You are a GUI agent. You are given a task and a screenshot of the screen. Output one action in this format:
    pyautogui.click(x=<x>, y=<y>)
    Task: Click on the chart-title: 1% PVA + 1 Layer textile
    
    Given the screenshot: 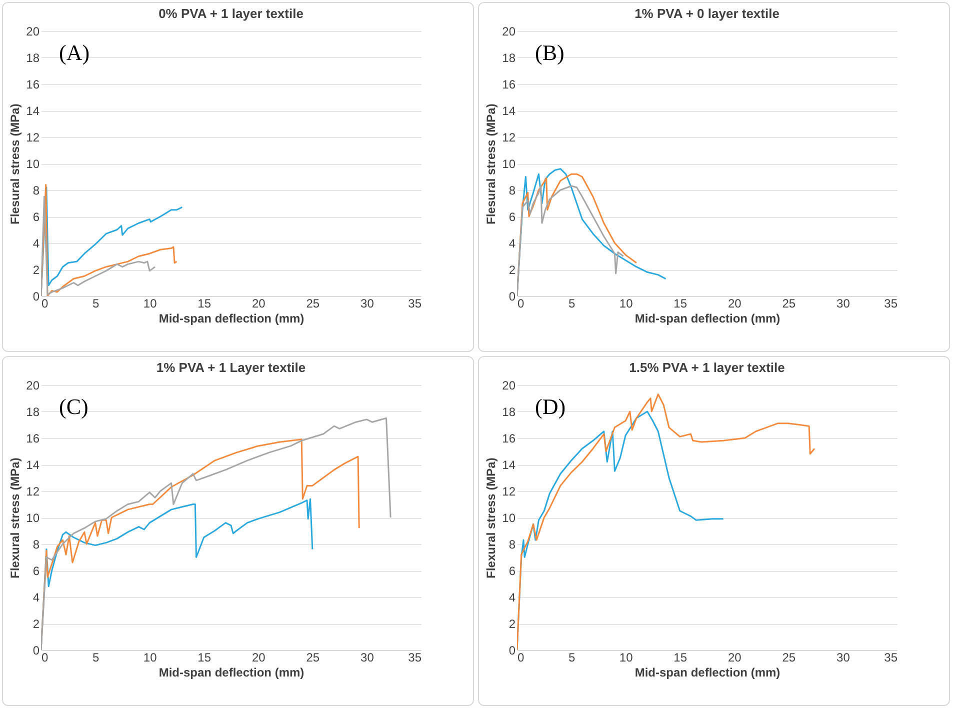 What is the action you would take?
    pyautogui.click(x=231, y=367)
    